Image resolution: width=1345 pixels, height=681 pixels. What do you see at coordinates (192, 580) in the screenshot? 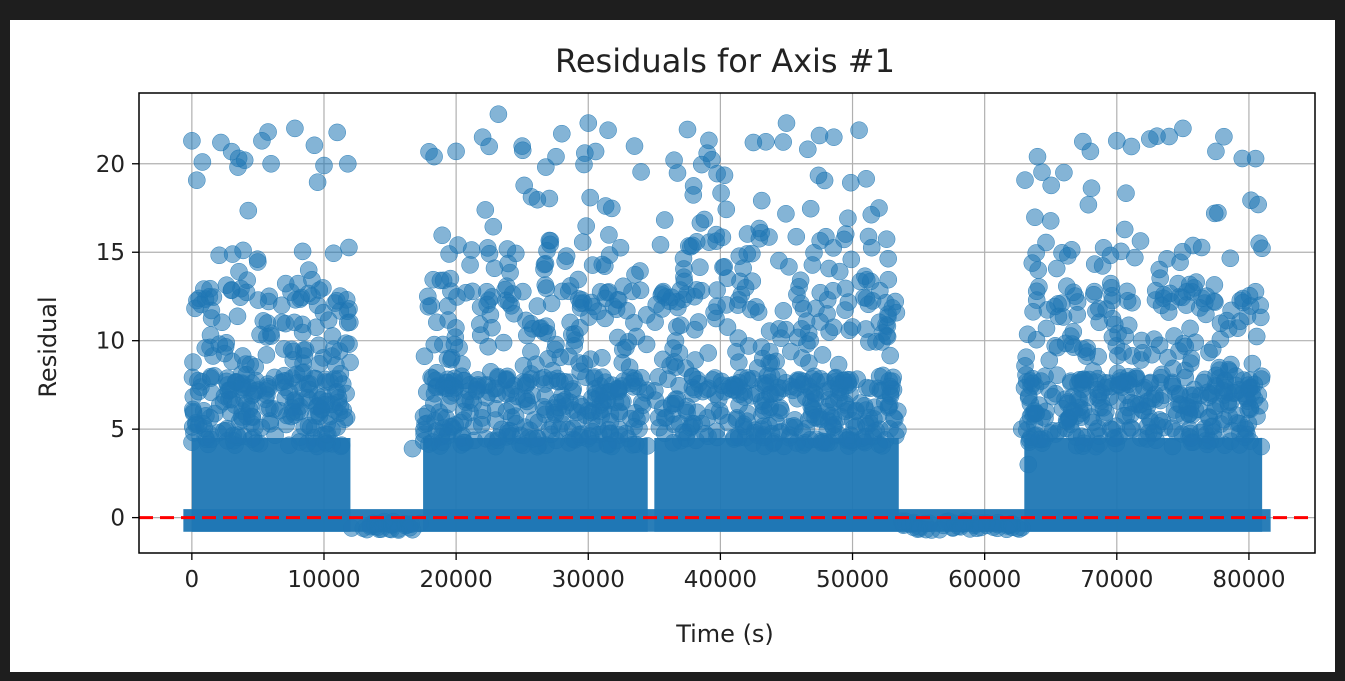
I see `x-tick-label: 0` at bounding box center [192, 580].